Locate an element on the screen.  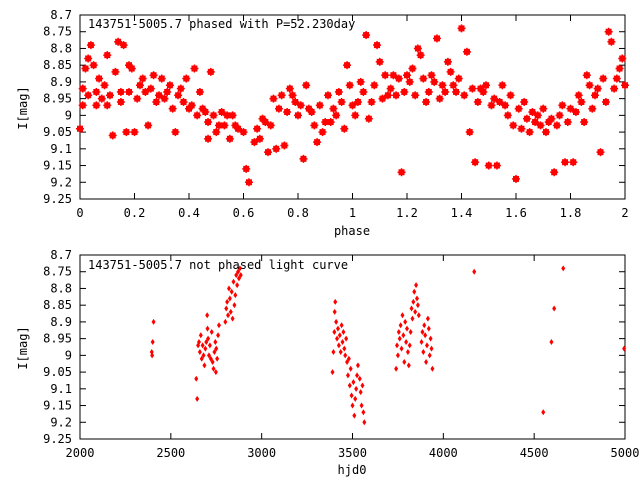
unphased-y-tick-label: 9.15 is located at coordinates (57, 406).